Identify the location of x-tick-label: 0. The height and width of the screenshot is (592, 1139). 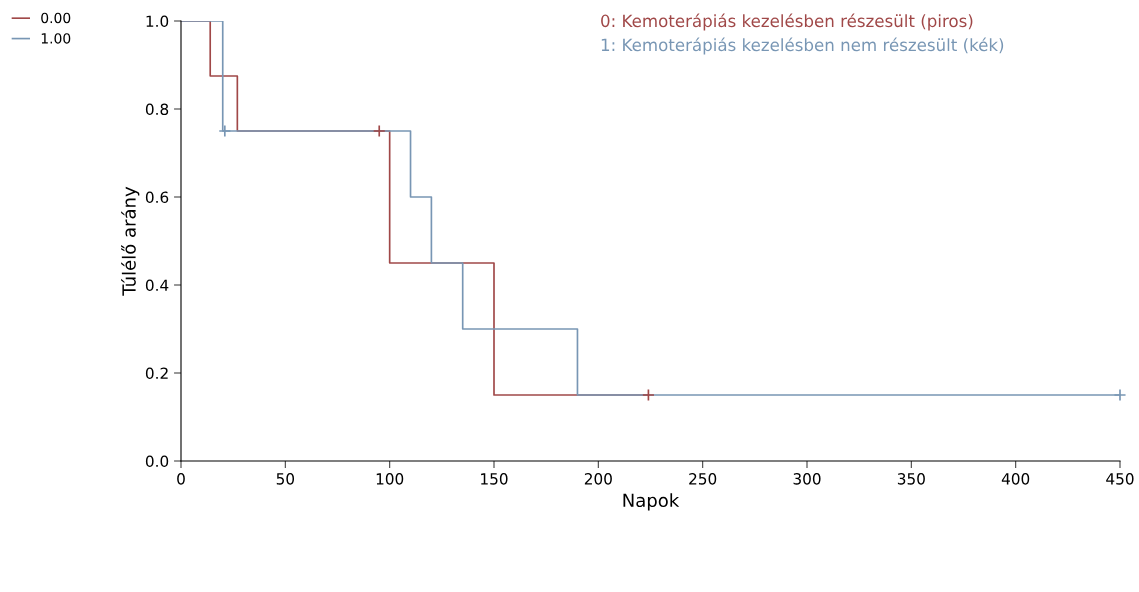
(181, 479).